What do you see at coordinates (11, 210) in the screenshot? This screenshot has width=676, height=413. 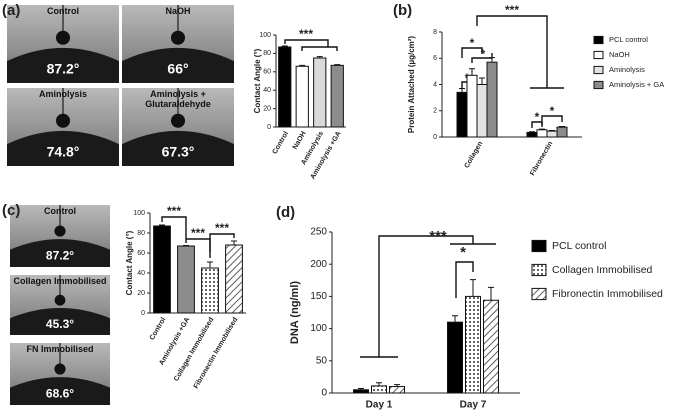 I see `panel-label: (c)` at bounding box center [11, 210].